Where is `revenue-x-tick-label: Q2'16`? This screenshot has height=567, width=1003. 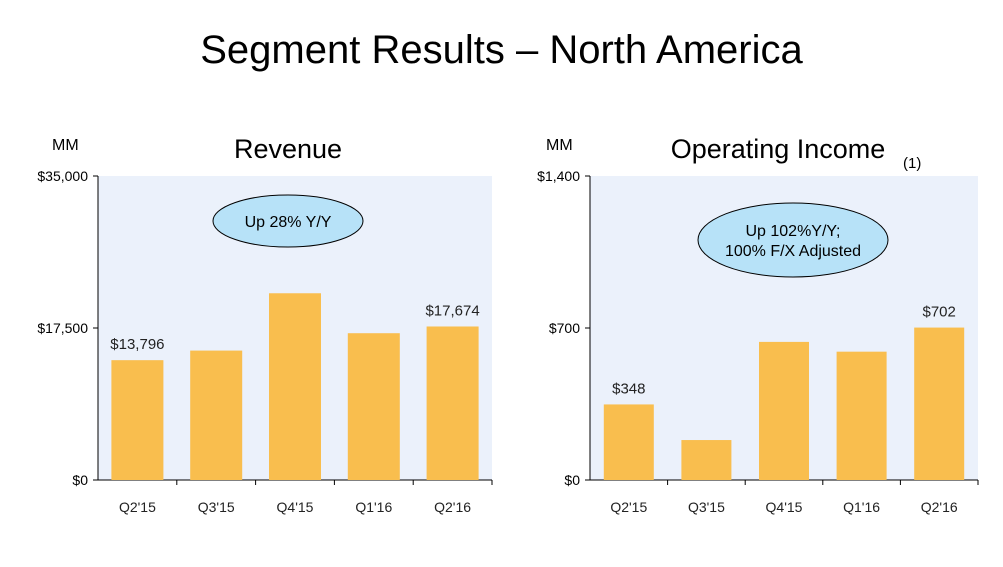 revenue-x-tick-label: Q2'16 is located at coordinates (452, 507).